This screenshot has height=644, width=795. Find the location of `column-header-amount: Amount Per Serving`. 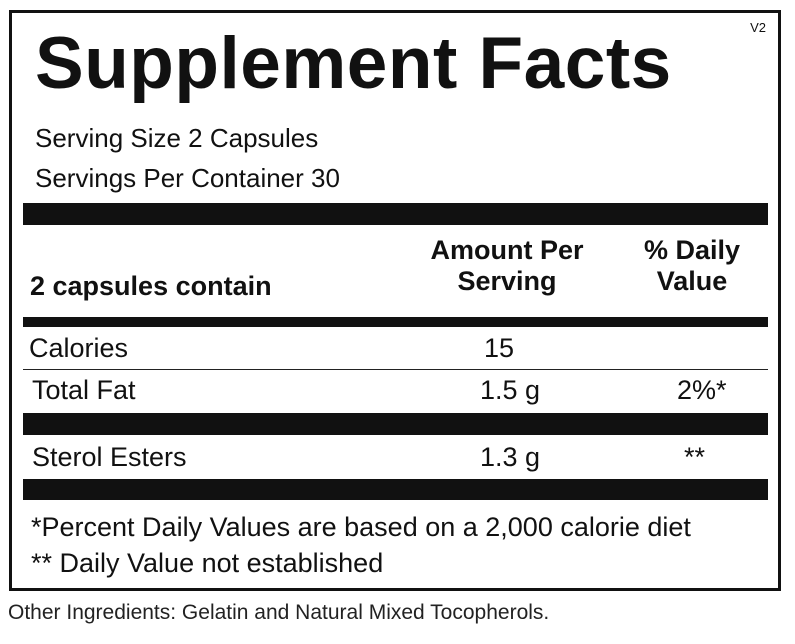

column-header-amount: Amount Per Serving is located at coordinates (507, 266).